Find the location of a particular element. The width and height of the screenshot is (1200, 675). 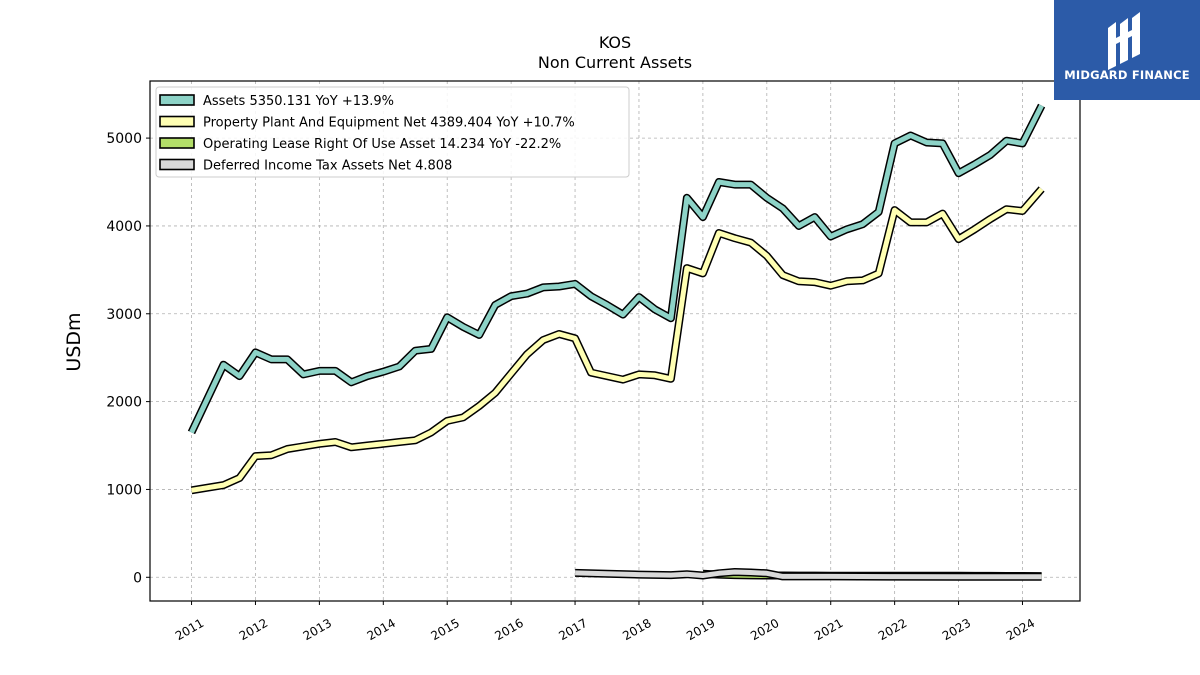

x-tick-label: 2023 is located at coordinates (956, 629).